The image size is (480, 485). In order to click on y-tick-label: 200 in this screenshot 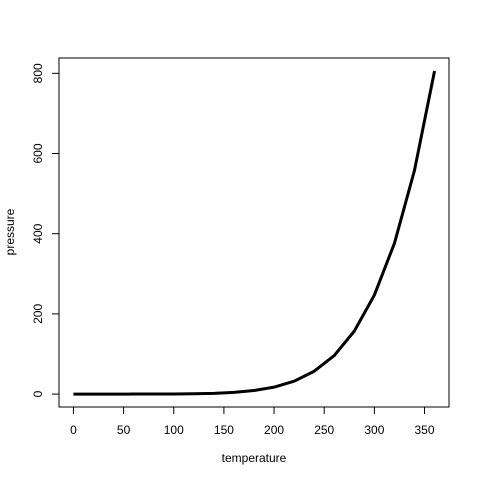, I will do `click(38, 314)`.